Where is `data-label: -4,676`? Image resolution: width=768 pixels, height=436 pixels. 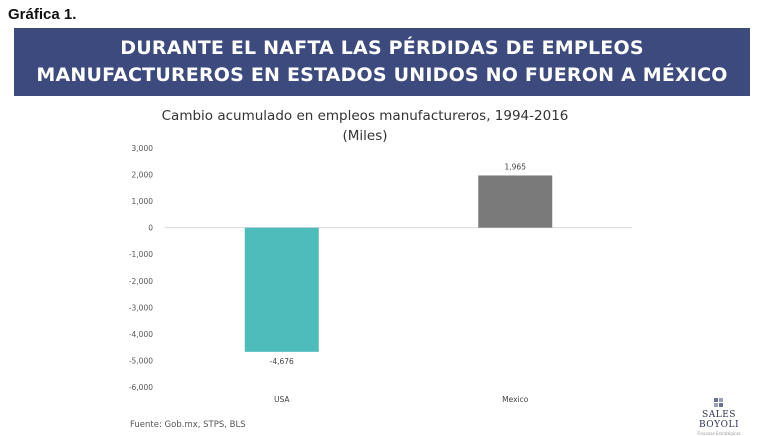 data-label: -4,676 is located at coordinates (282, 361).